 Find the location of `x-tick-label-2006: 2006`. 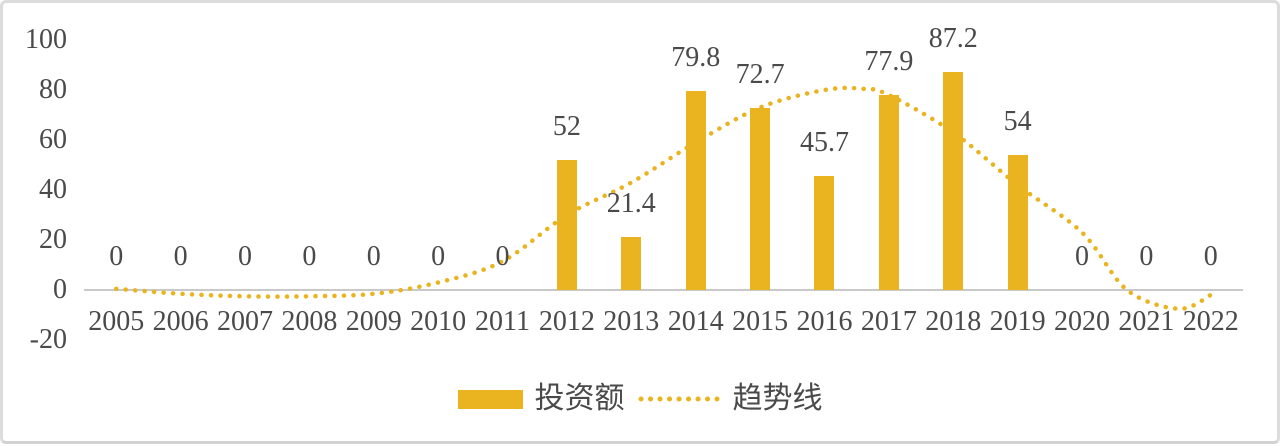

x-tick-label-2006: 2006 is located at coordinates (180, 321).